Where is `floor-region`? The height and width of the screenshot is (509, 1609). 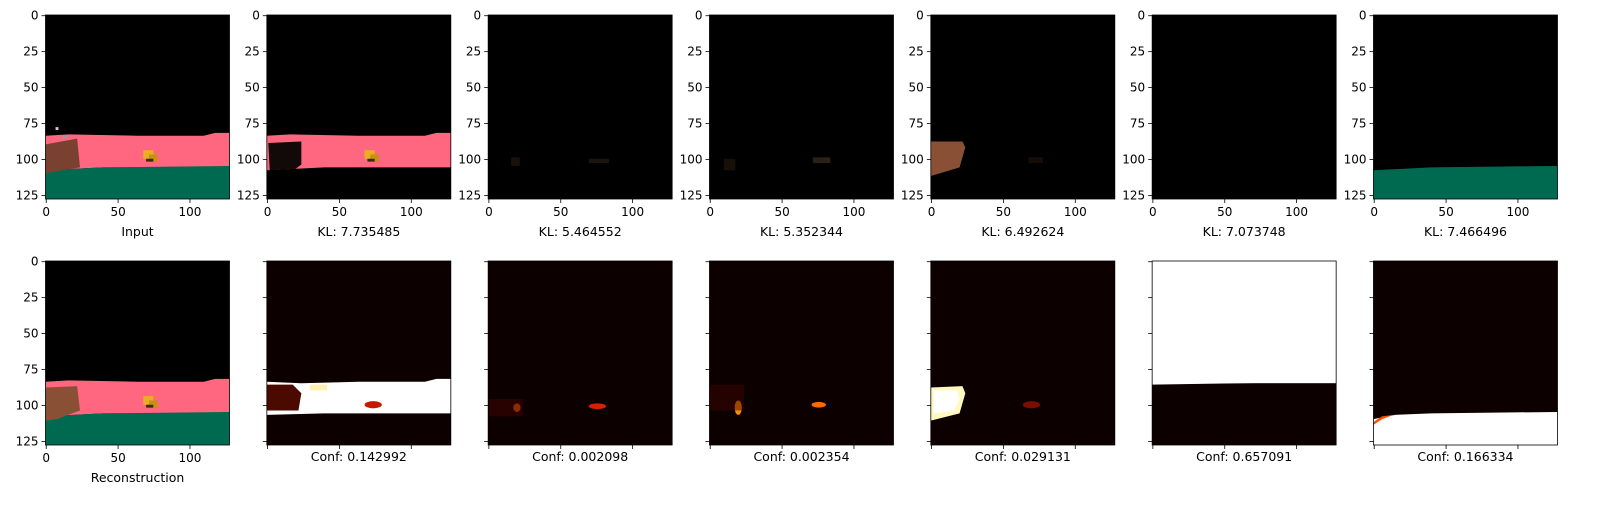
floor-region is located at coordinates (137, 182).